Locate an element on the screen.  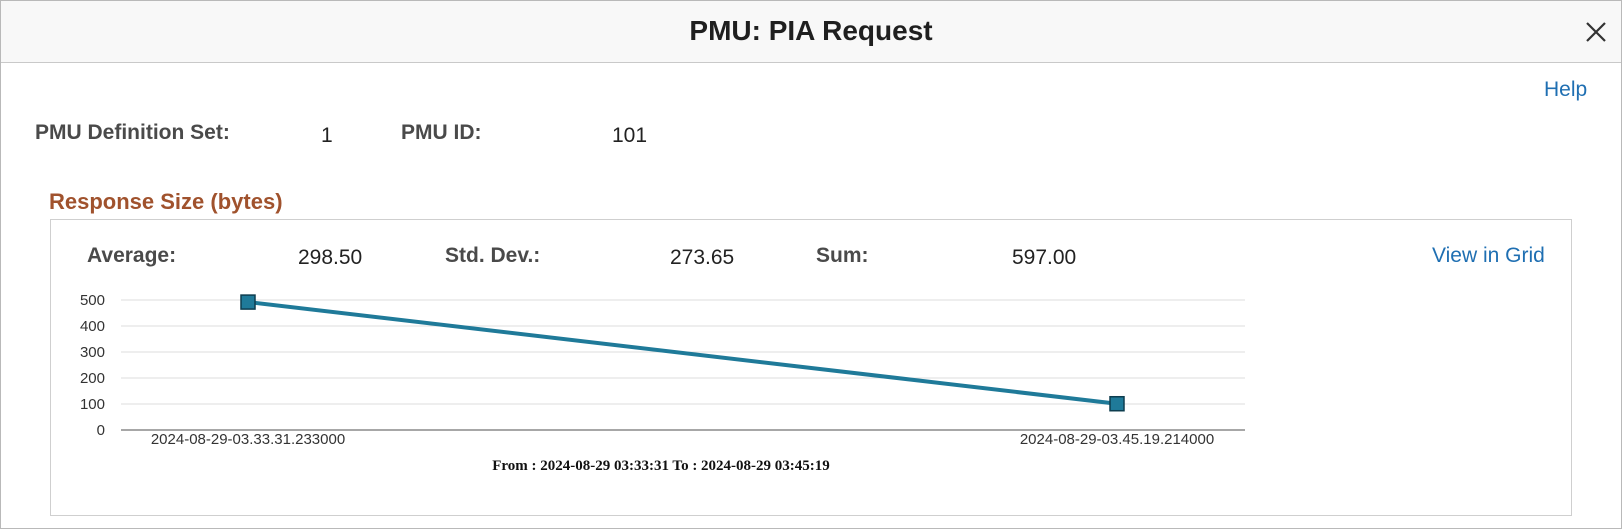
close-icon is located at coordinates (1596, 32).